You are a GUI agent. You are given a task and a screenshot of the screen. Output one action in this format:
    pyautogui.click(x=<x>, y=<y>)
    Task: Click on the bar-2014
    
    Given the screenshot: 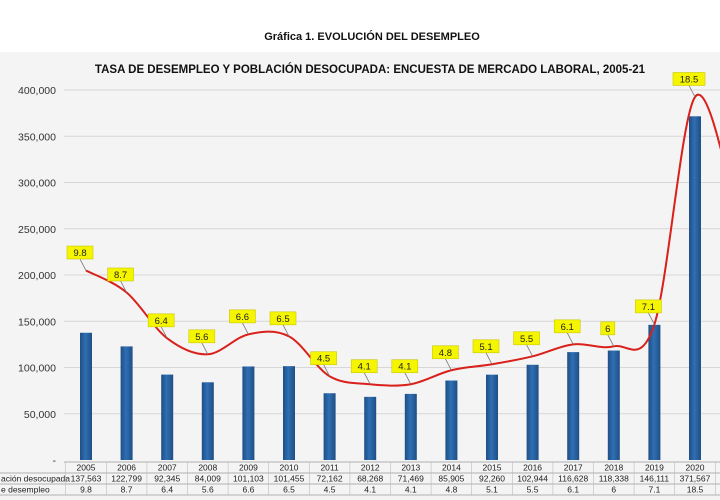 What is the action you would take?
    pyautogui.click(x=451, y=420)
    